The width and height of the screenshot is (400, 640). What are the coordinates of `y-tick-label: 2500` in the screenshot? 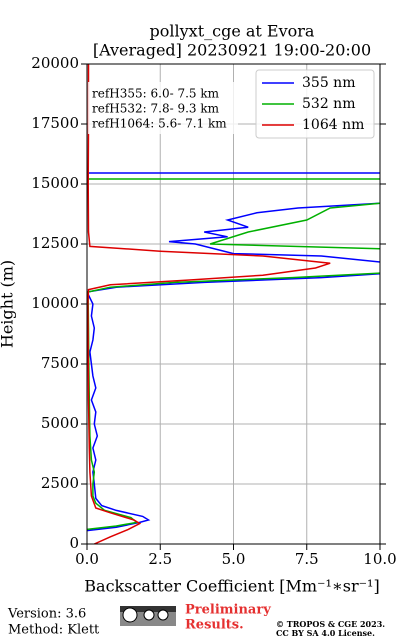 It's located at (60, 483).